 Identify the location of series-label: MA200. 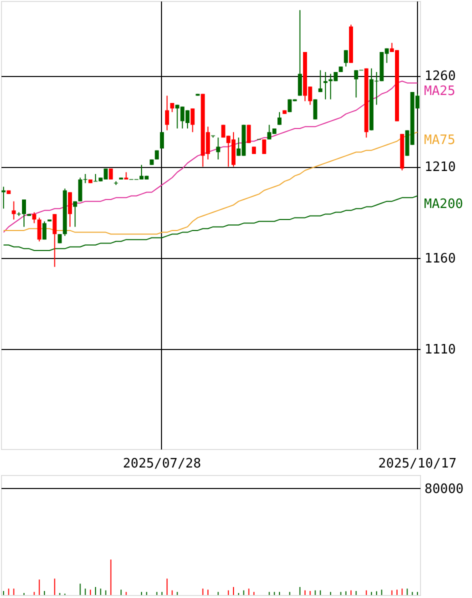
(444, 204).